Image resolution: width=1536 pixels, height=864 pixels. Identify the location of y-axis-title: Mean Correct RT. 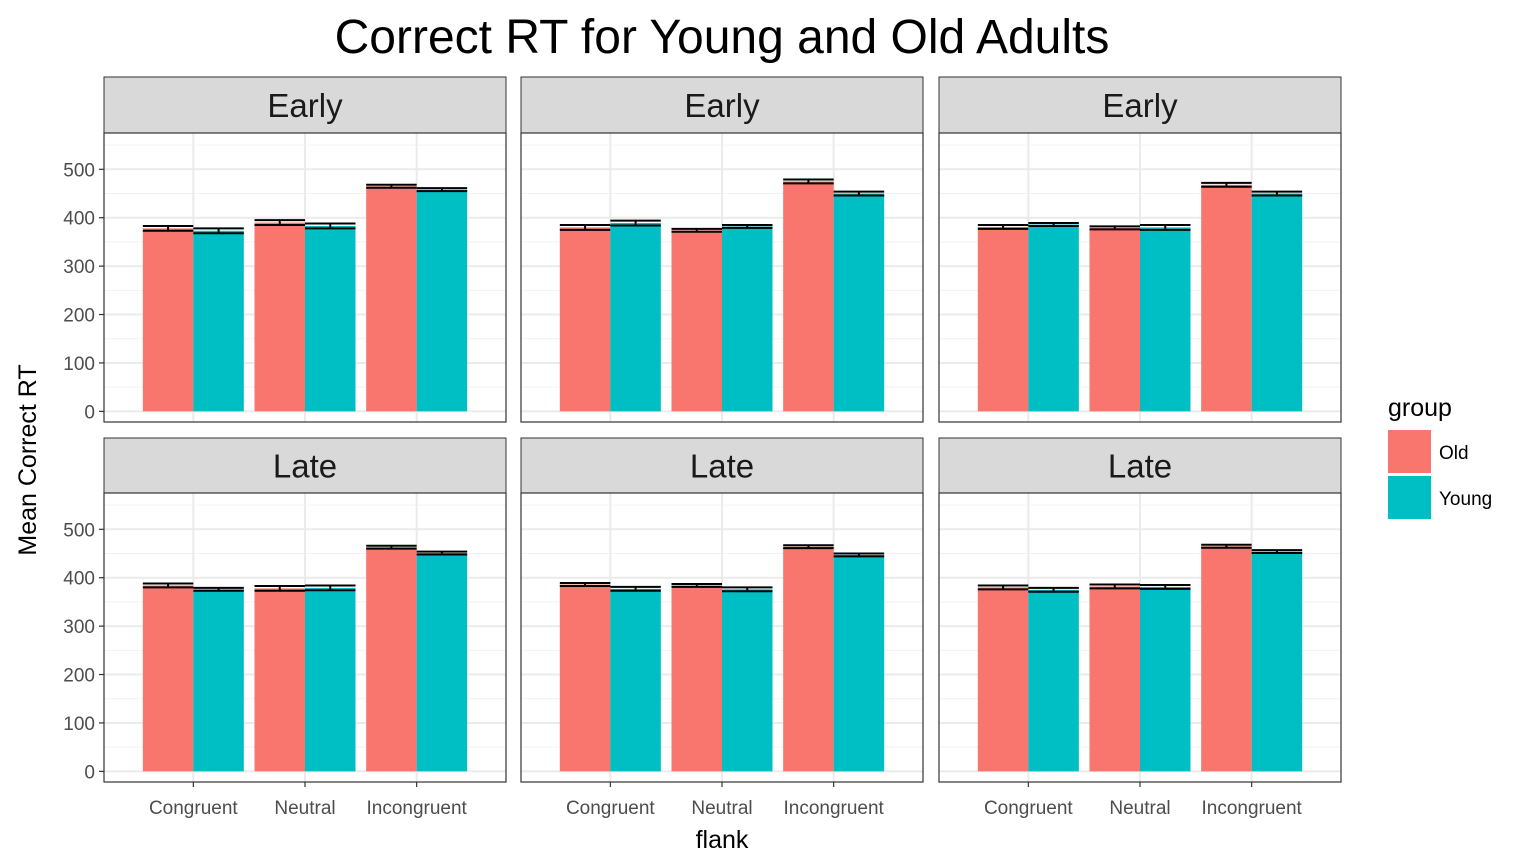
(28, 459).